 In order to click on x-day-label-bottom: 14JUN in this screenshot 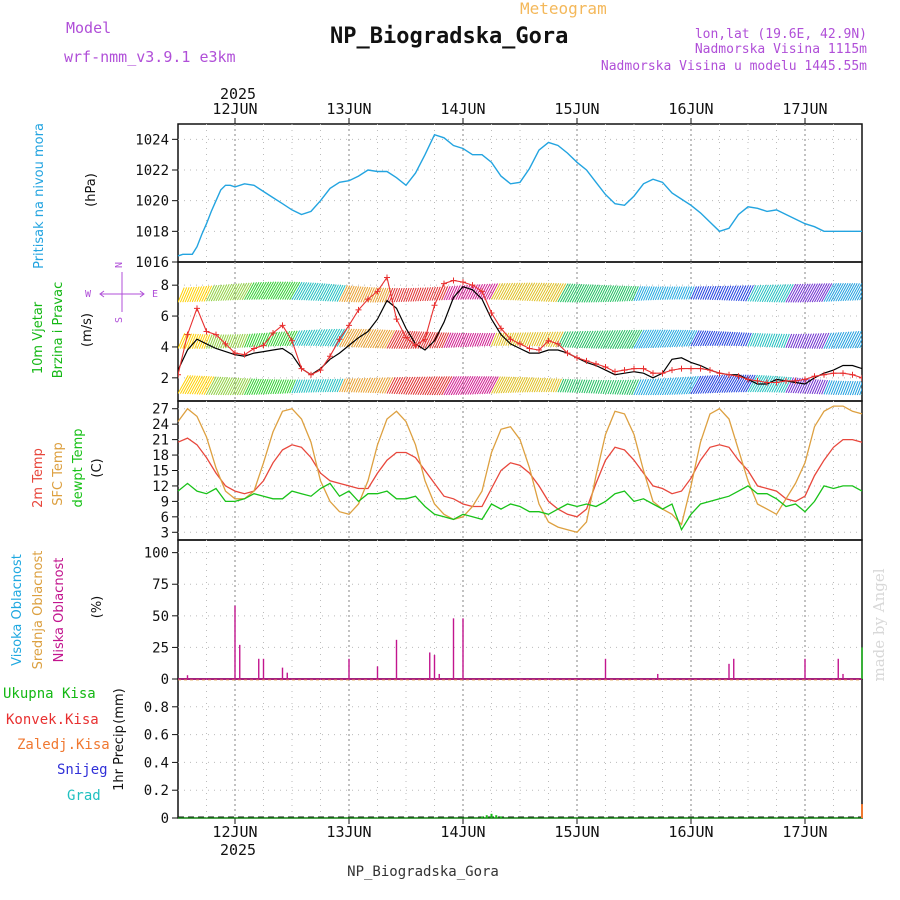, I will do `click(462, 832)`.